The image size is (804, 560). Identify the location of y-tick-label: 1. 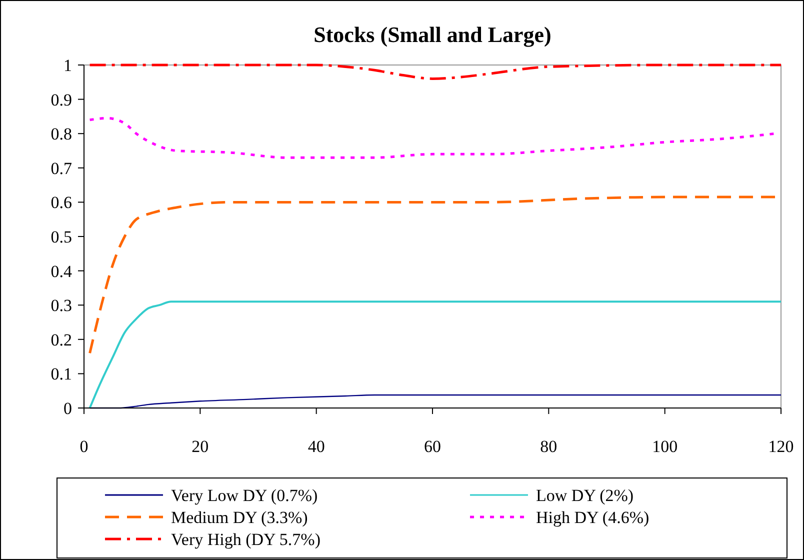
(68, 65).